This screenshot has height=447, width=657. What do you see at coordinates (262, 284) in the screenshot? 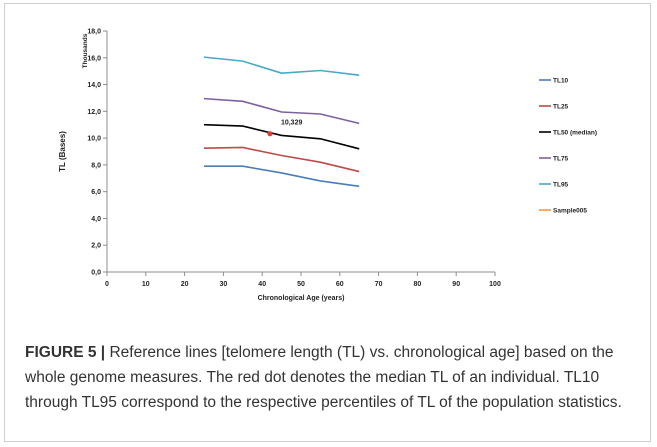
I see `x-tick-label: 40` at bounding box center [262, 284].